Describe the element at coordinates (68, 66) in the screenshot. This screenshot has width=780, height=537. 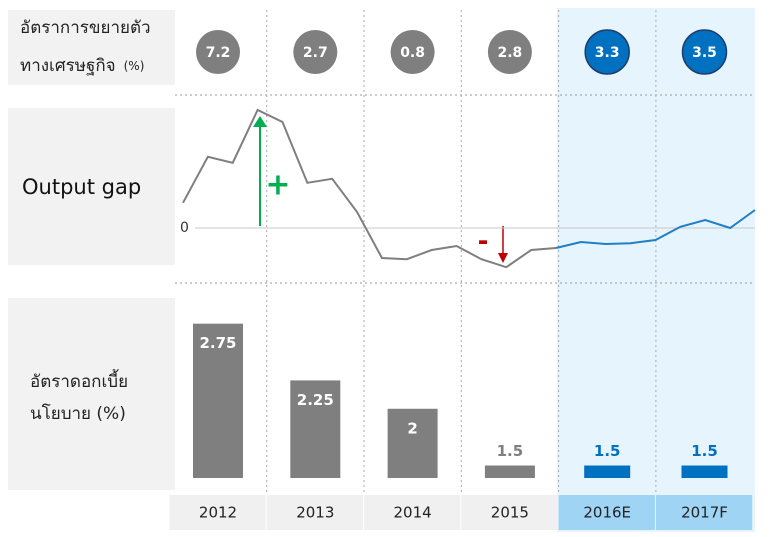
I see `panel-title-line: ทางเศรษฐกิจ` at that location.